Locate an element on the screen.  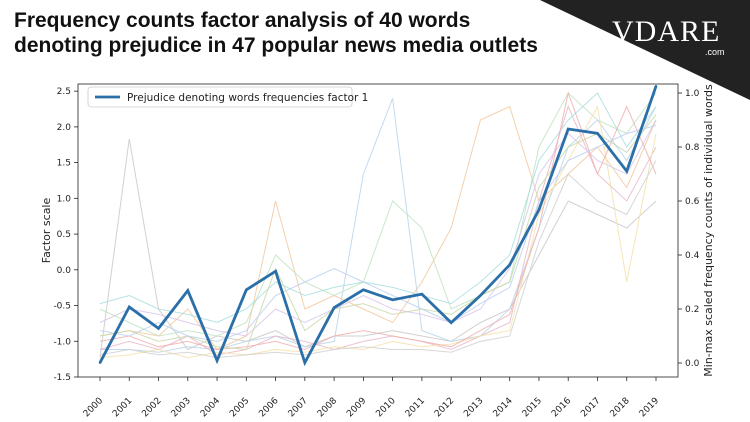
x-tick-label: 2004 is located at coordinates (210, 407).